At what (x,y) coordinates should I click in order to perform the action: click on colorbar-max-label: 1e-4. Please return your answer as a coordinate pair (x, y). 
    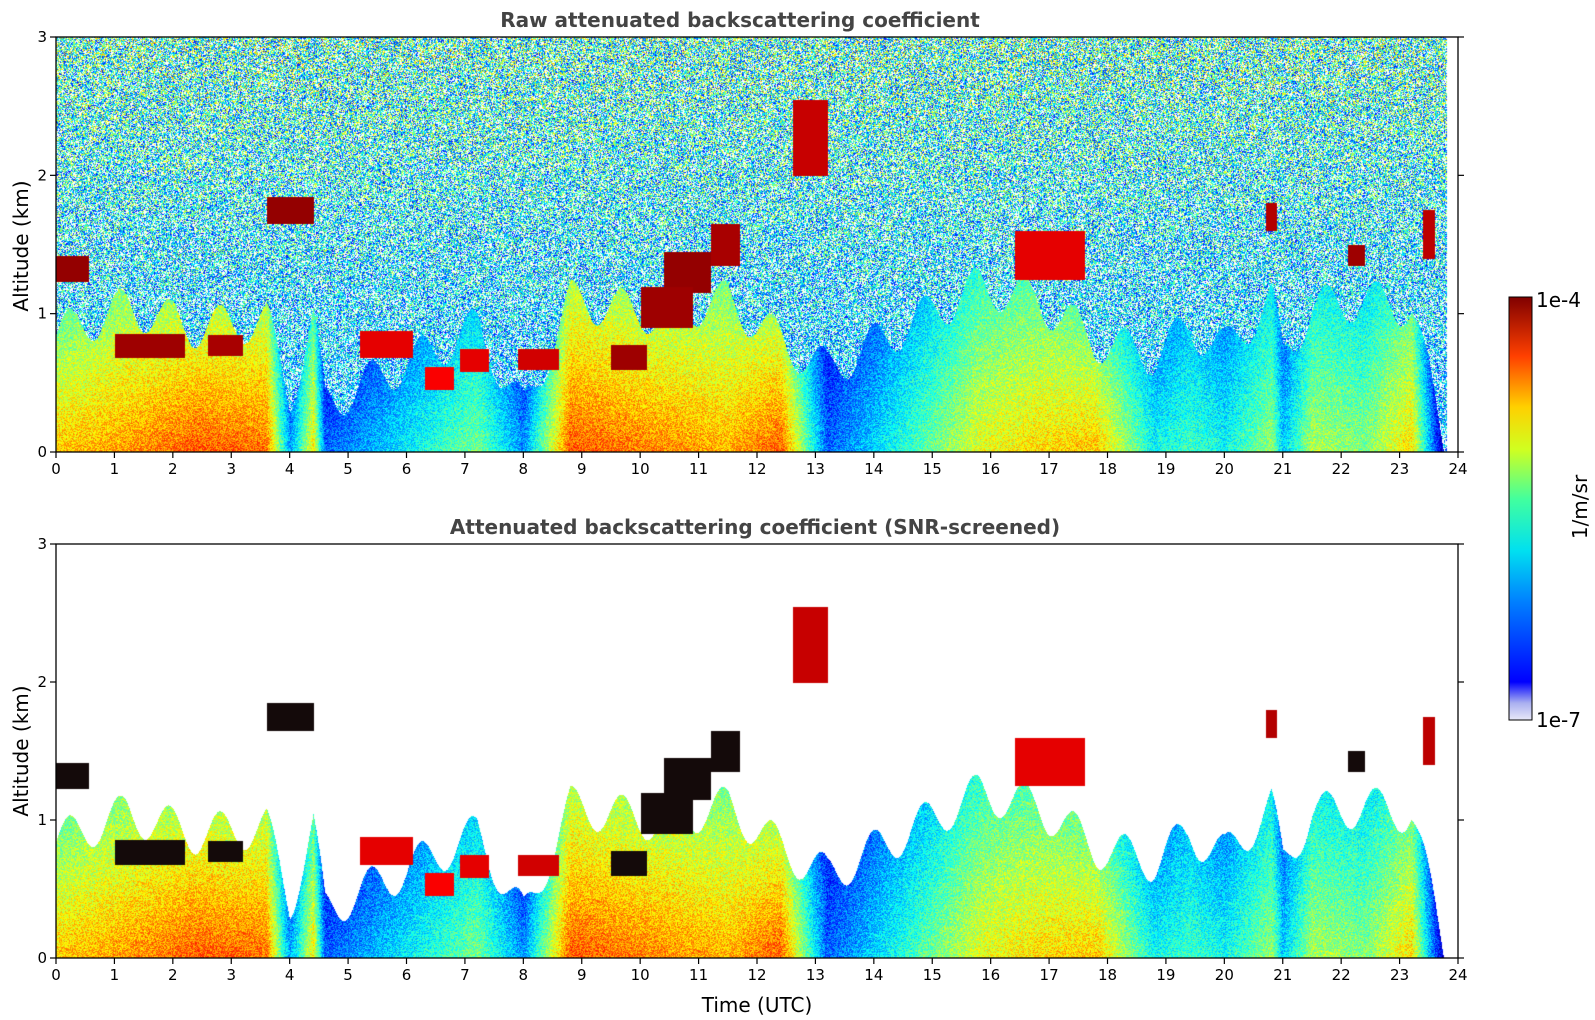
    Looking at the image, I should click on (1558, 300).